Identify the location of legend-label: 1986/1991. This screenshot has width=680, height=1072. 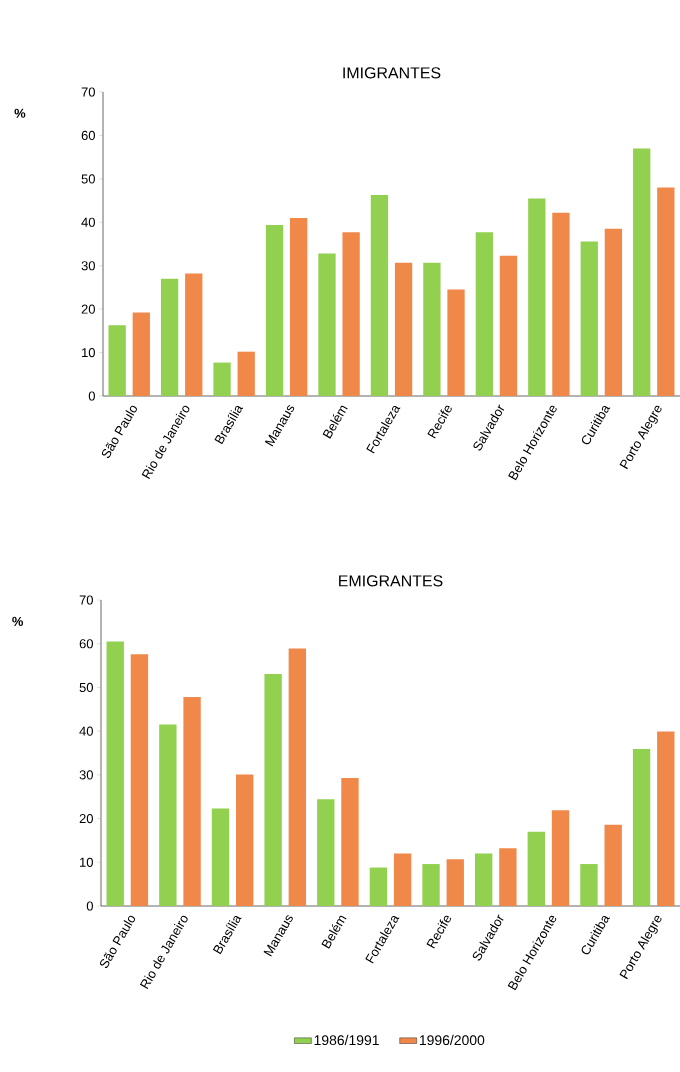
(346, 1040).